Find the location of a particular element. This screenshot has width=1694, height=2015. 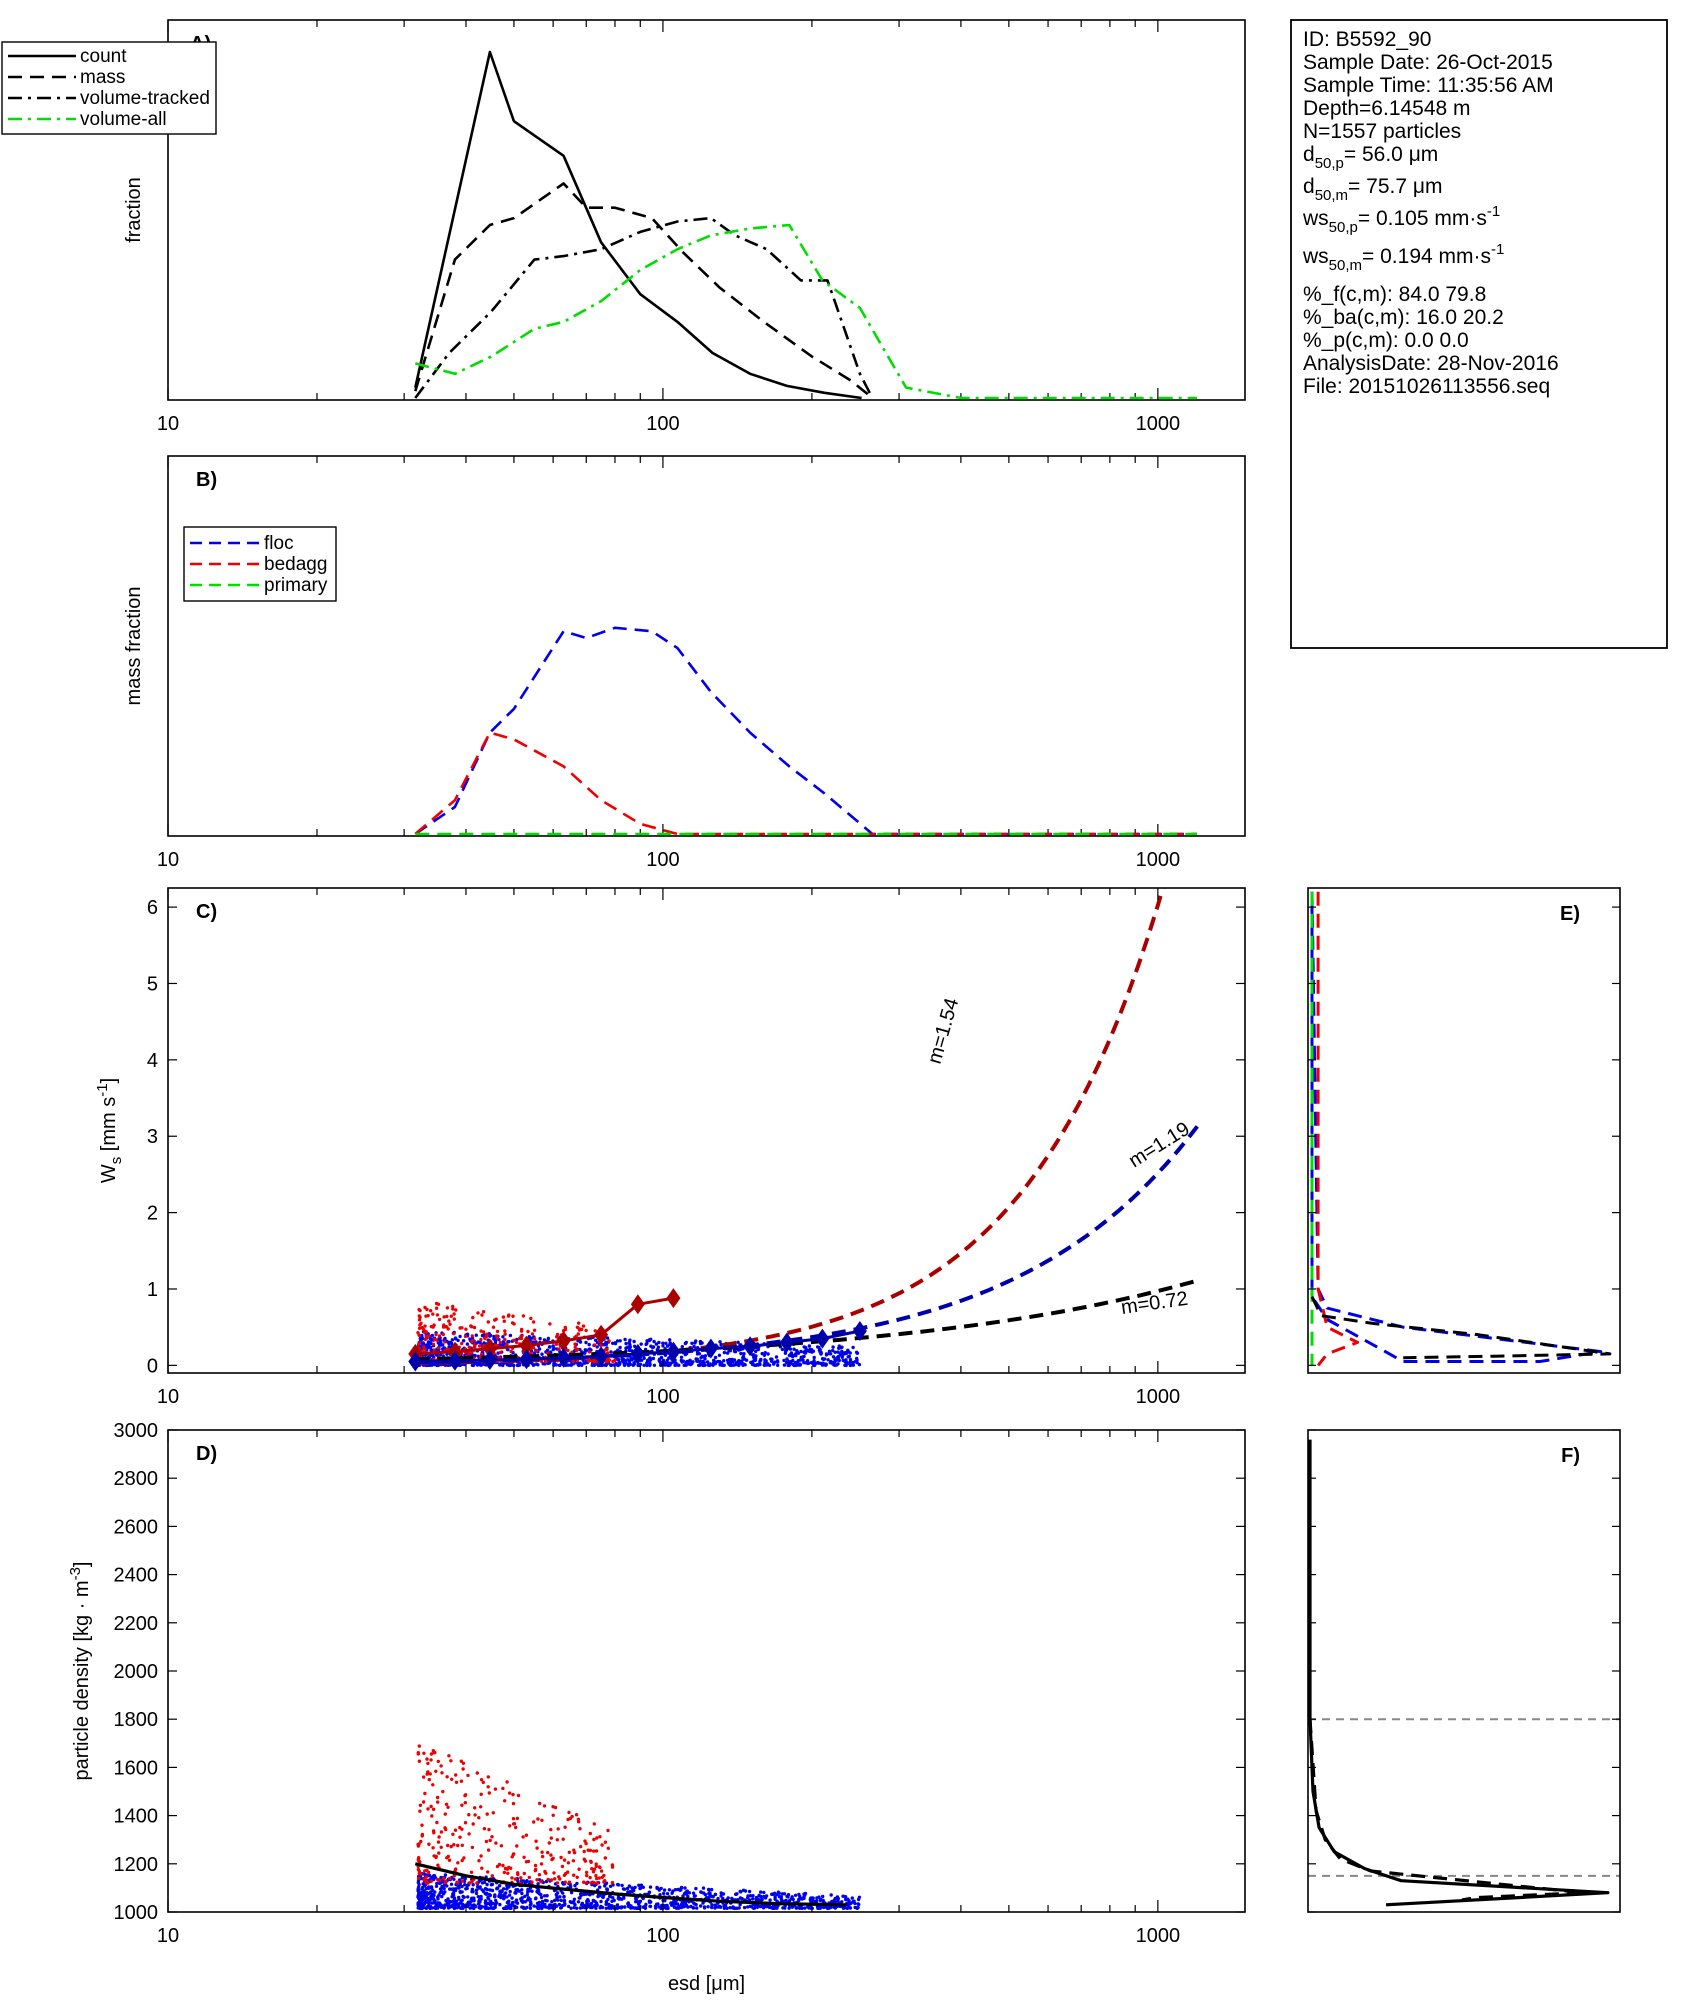

panel-a-x-tick-label: 100 is located at coordinates (662, 424).